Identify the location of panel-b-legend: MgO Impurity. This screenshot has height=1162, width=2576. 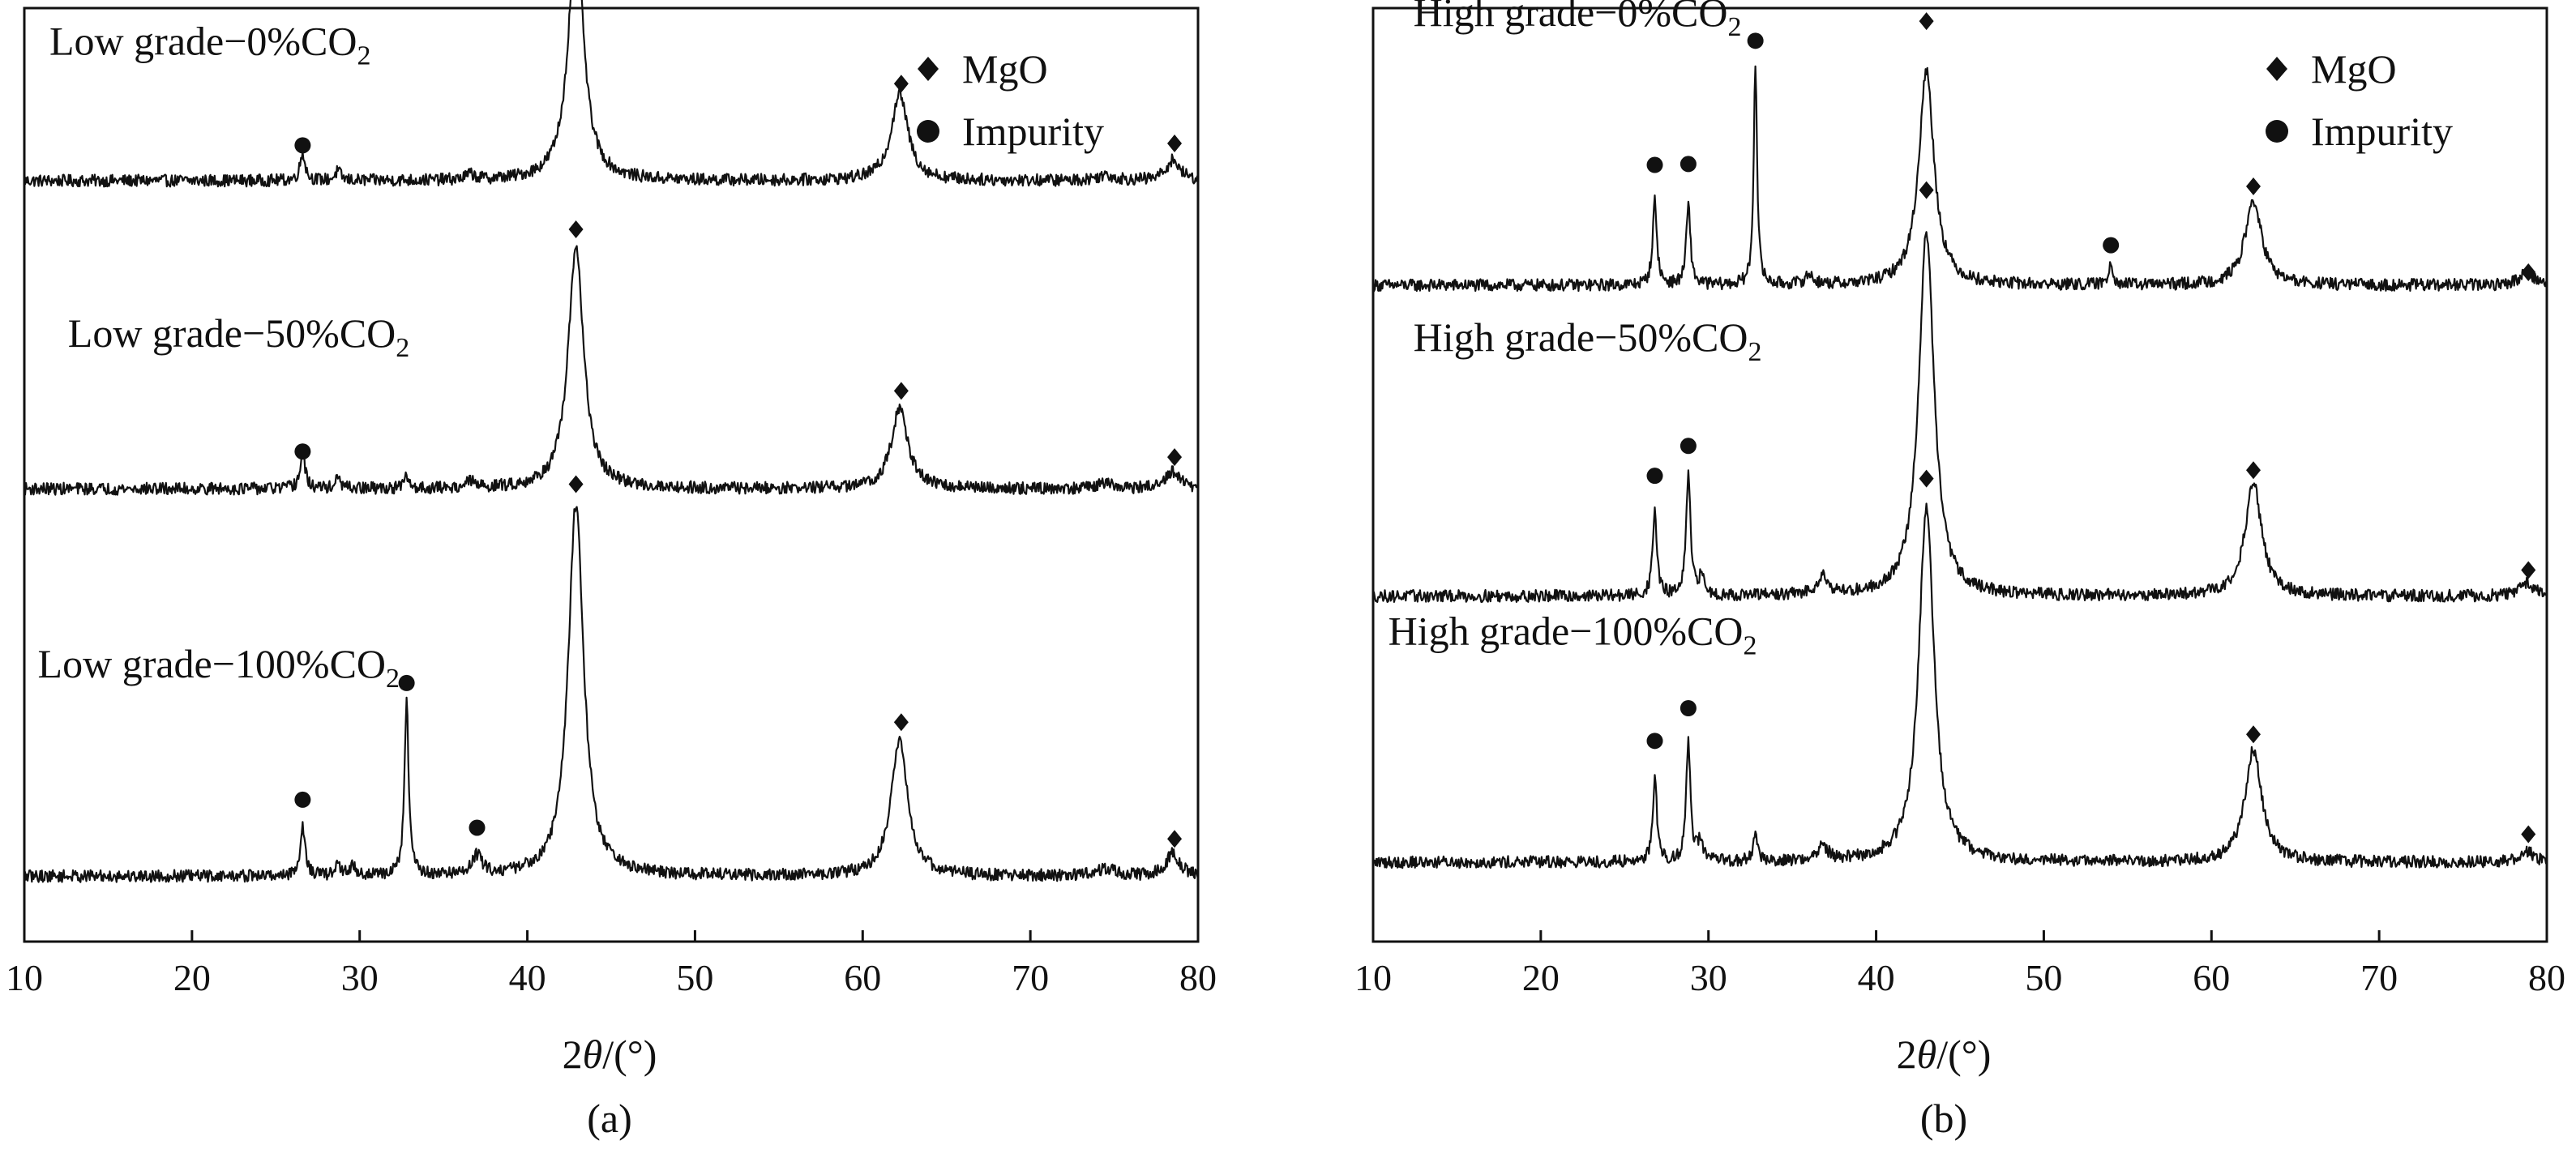
(2359, 100).